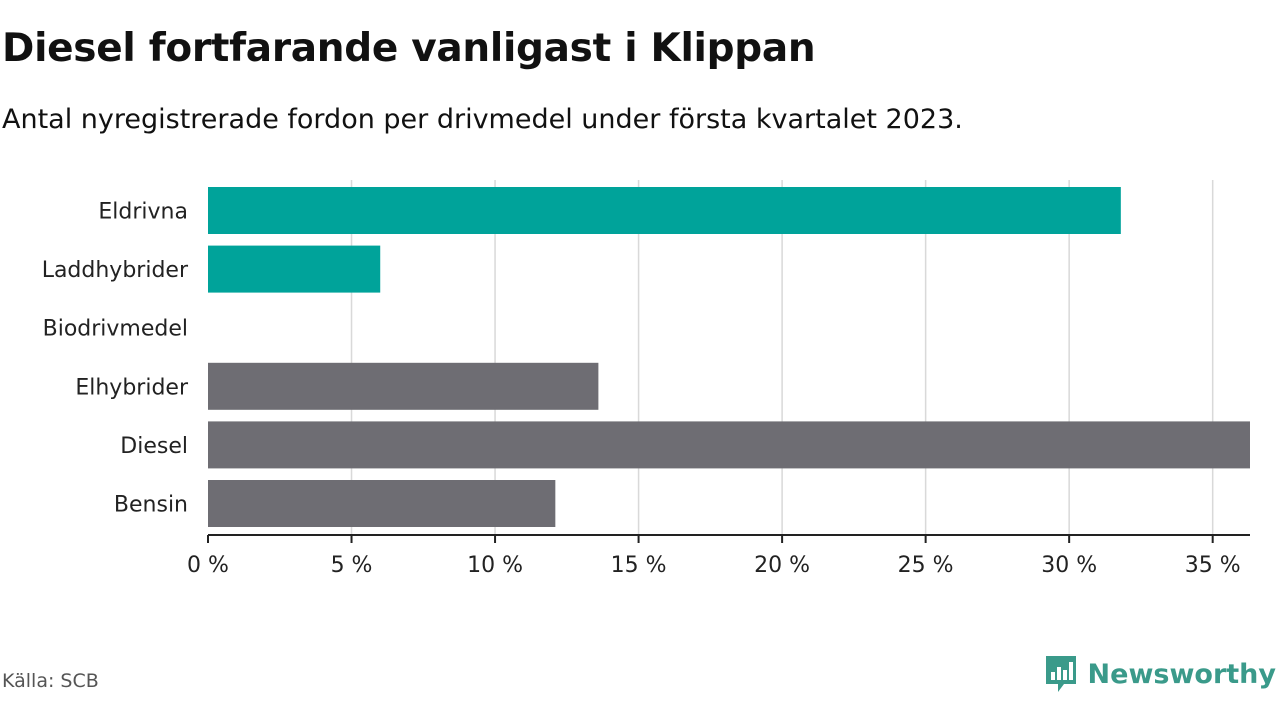 The width and height of the screenshot is (1280, 720). I want to click on category-label: Eldrivna, so click(143, 212).